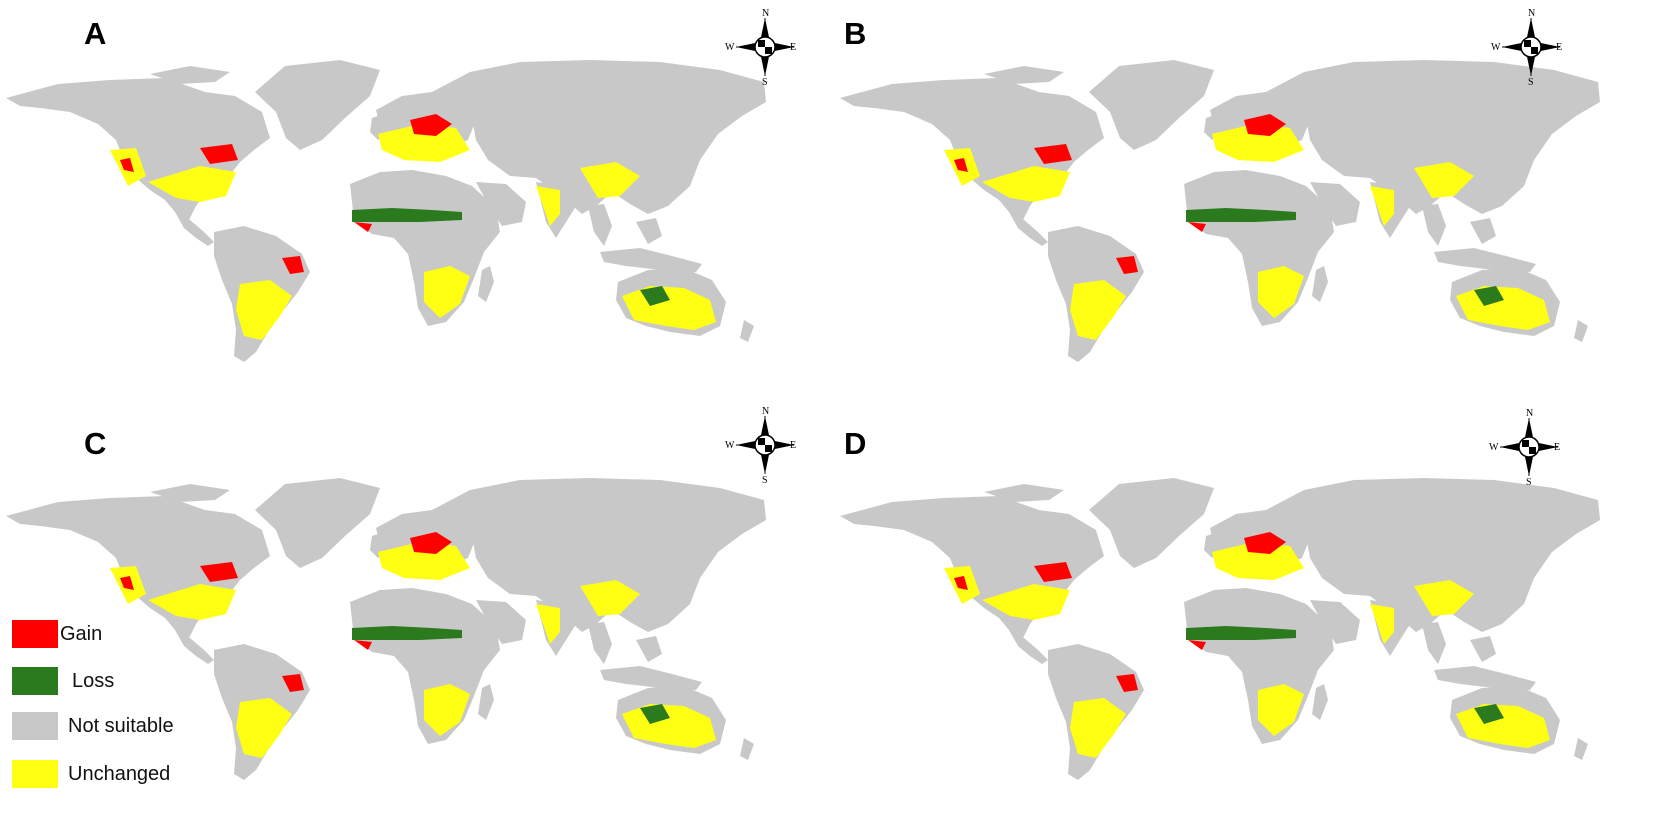 Image resolution: width=1654 pixels, height=834 pixels. I want to click on legend-item-gain: Gain, so click(57, 634).